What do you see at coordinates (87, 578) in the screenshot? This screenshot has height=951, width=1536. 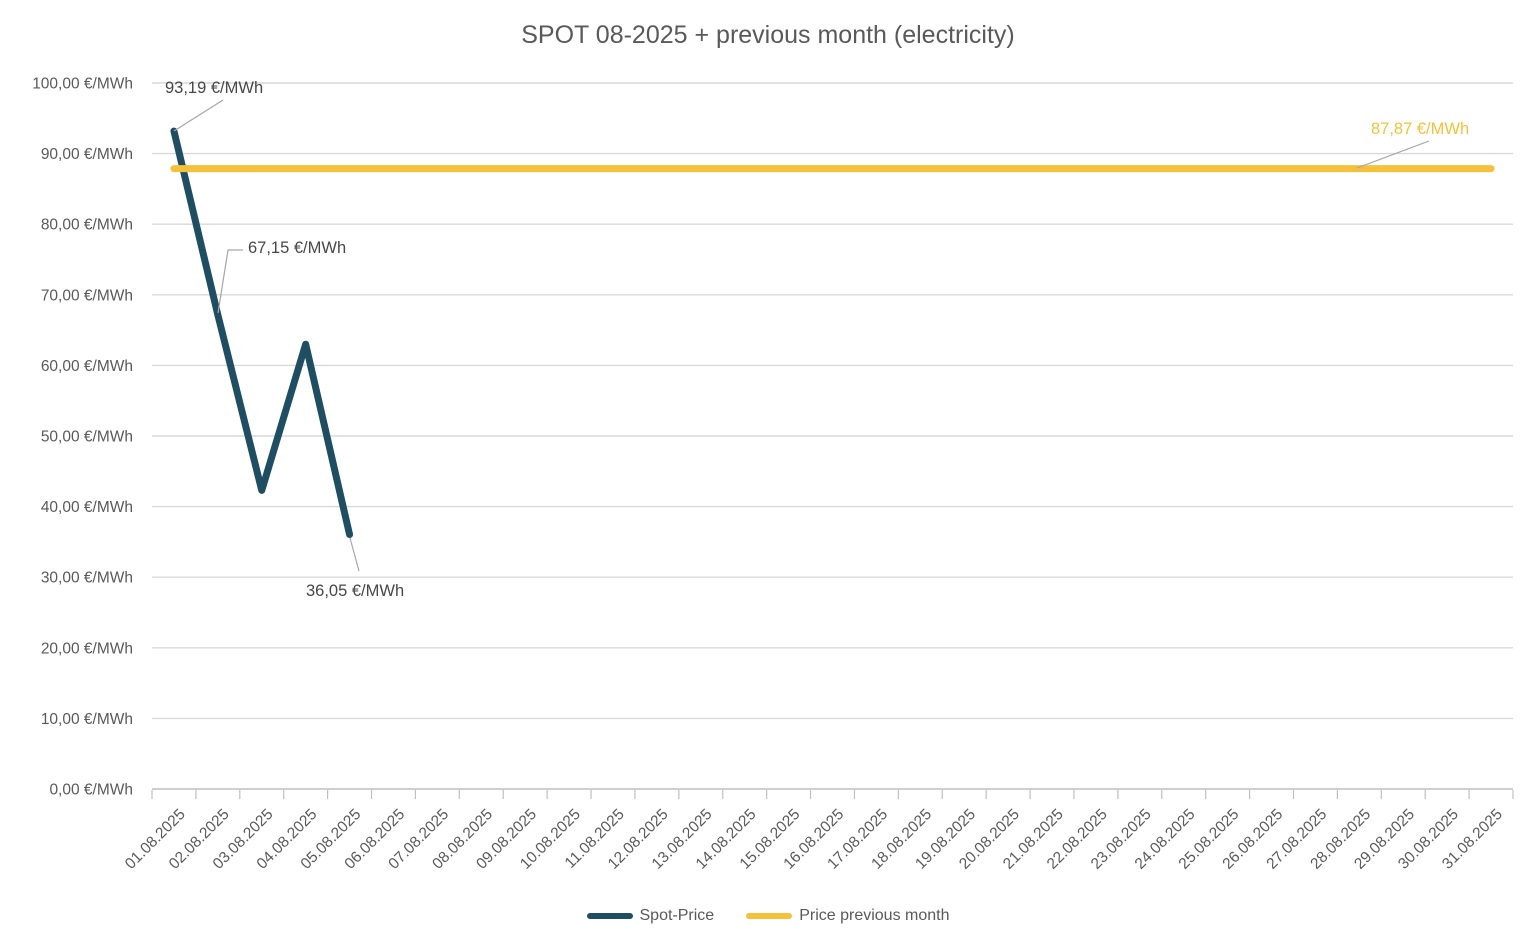 I see `y-axis-label: 30,00 €/MWh` at bounding box center [87, 578].